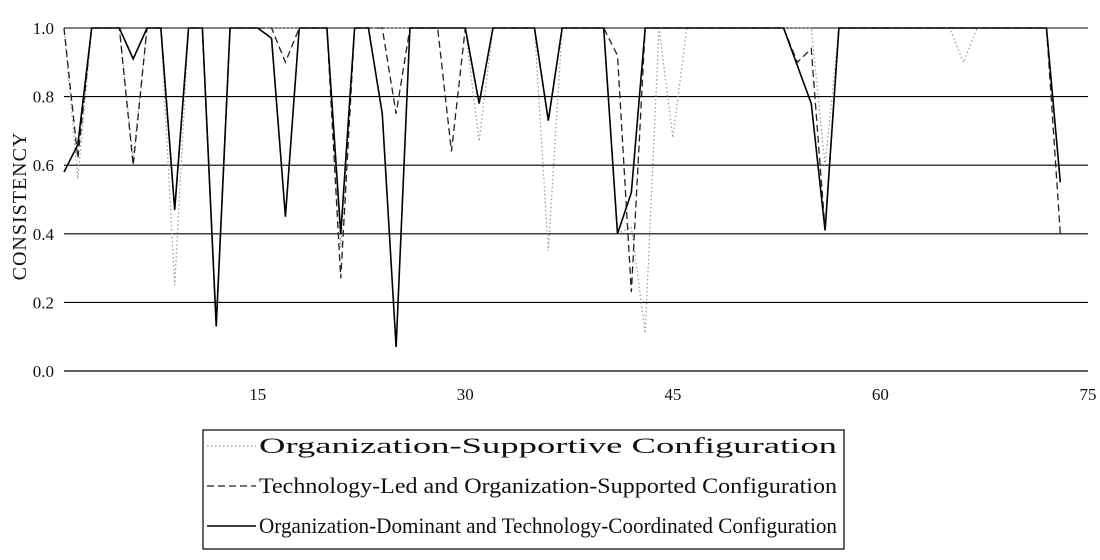 This screenshot has height=560, width=1100. What do you see at coordinates (43, 97) in the screenshot?
I see `y-tick-label: 0.8` at bounding box center [43, 97].